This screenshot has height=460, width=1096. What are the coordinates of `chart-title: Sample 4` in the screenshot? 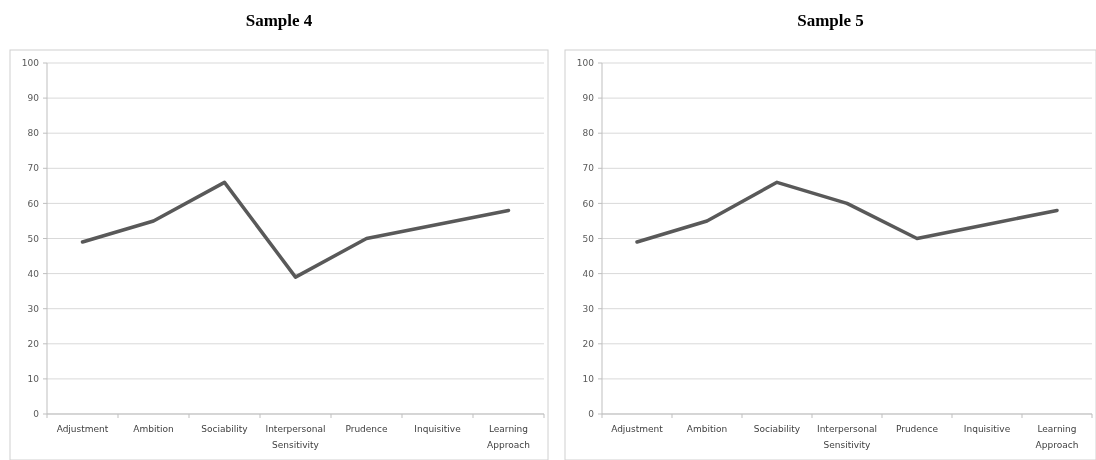 It's located at (279, 20).